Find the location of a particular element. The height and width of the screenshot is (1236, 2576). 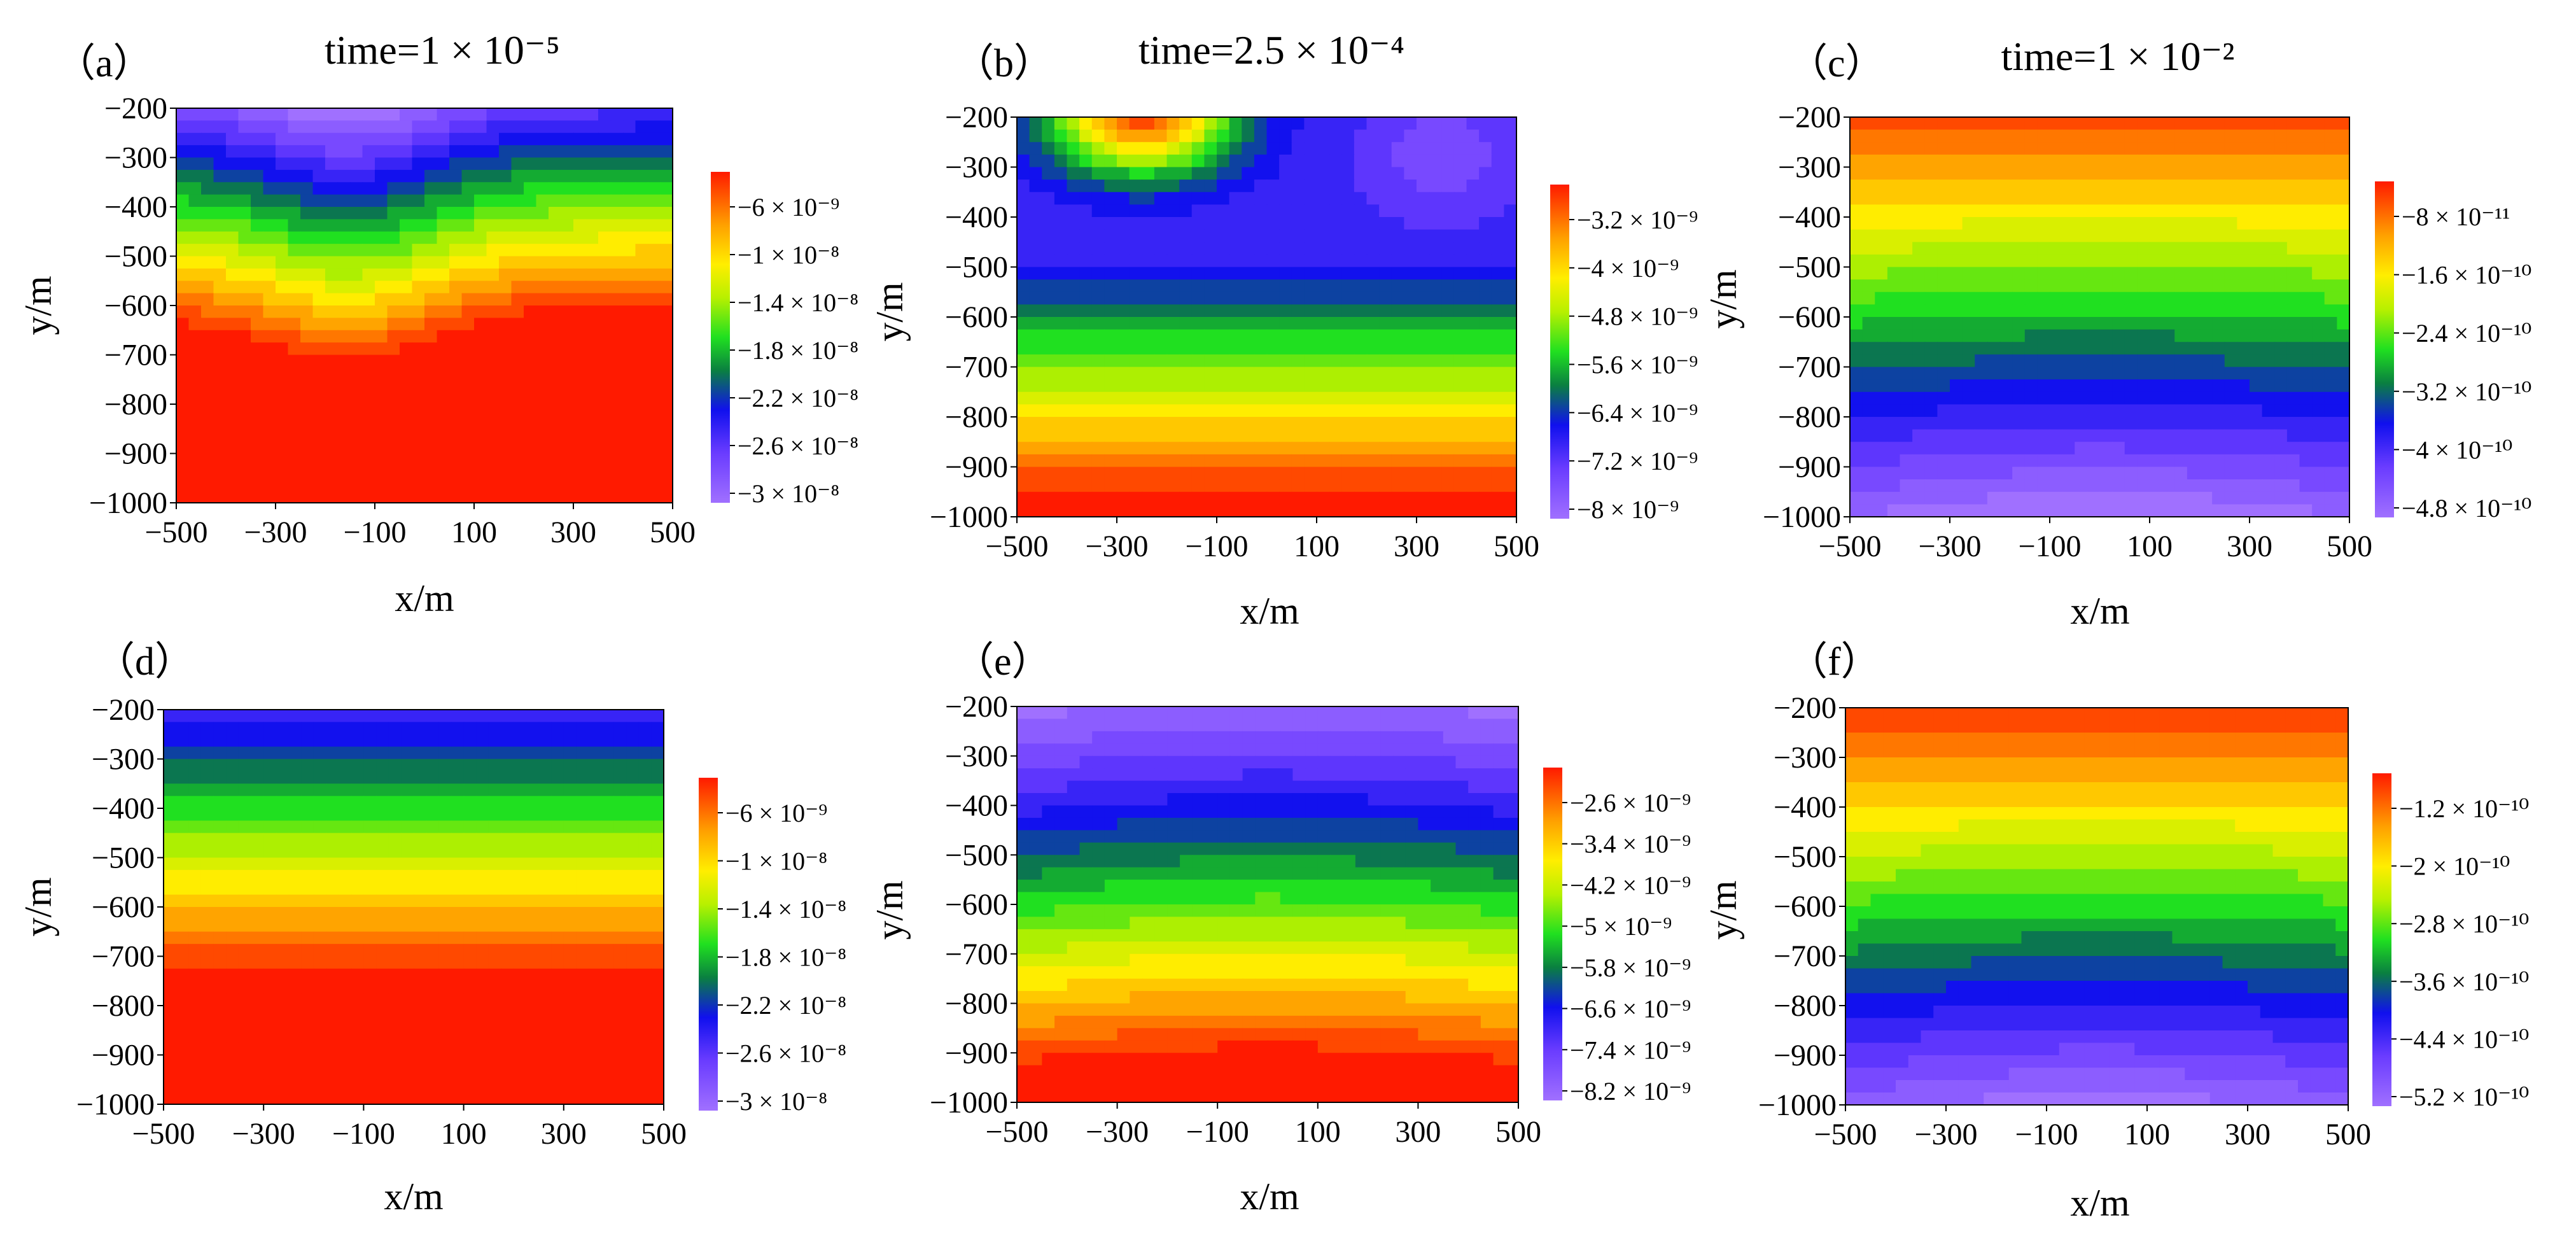

y-tick-label: −600 is located at coordinates (976, 317).